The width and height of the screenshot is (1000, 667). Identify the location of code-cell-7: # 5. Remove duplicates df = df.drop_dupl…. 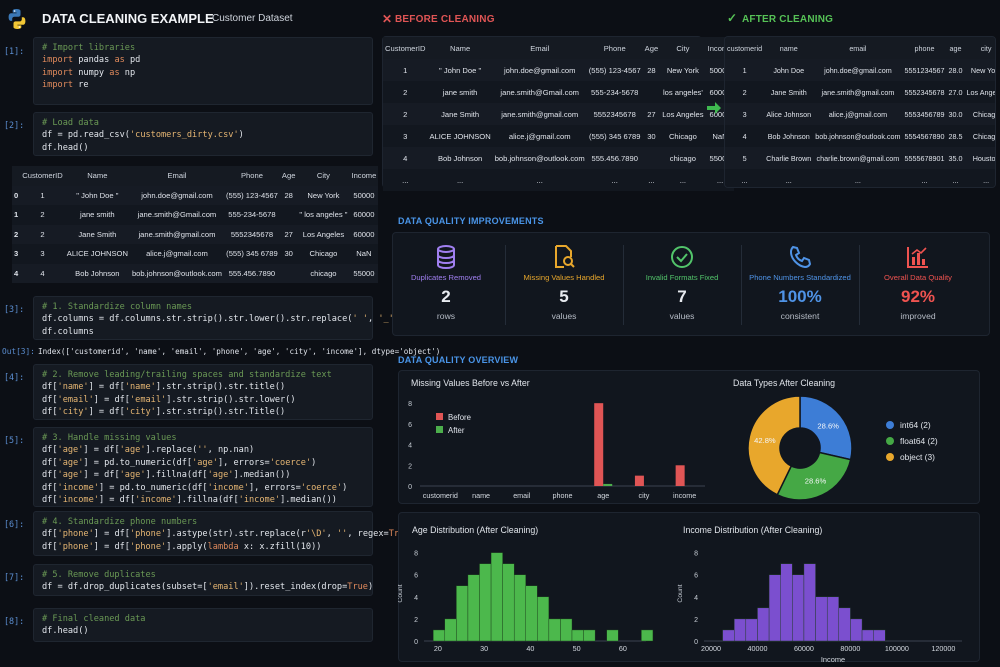
(203, 580).